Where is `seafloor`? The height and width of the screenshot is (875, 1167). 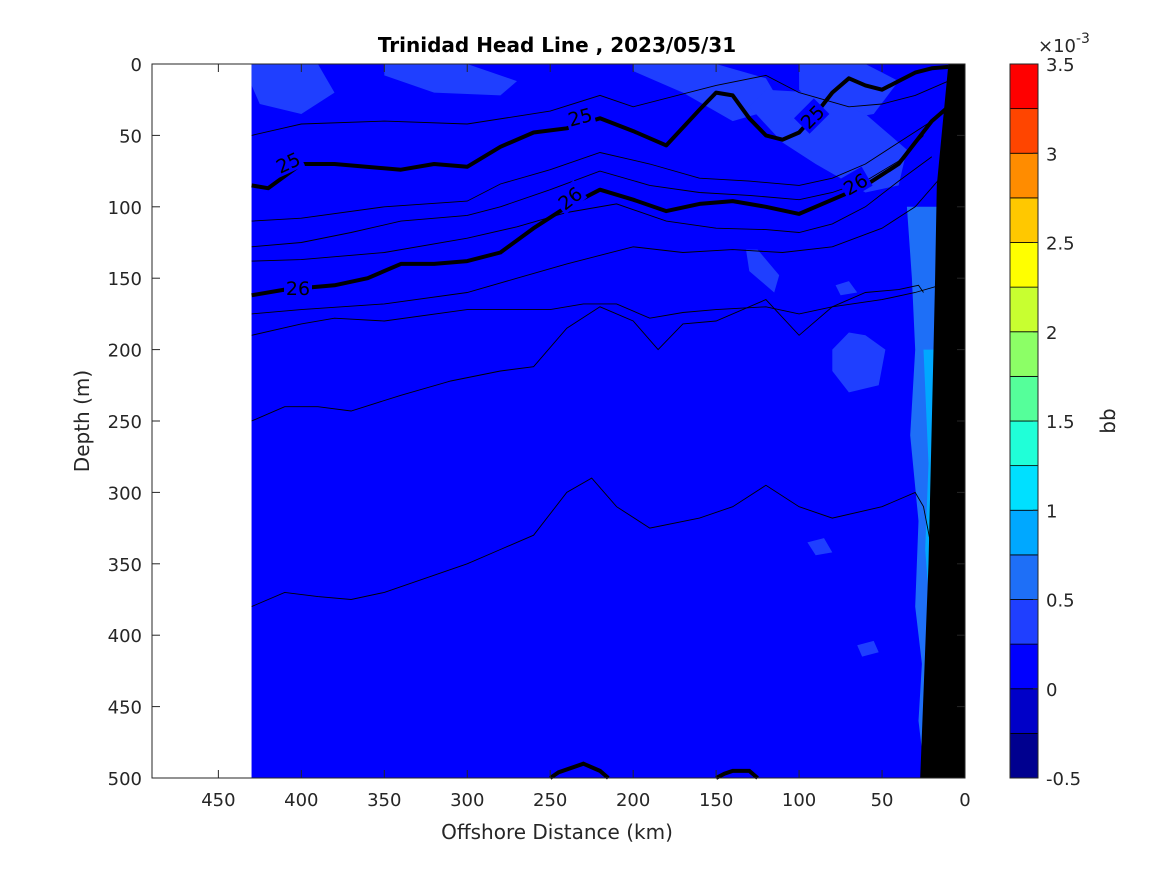
seafloor is located at coordinates (942, 421).